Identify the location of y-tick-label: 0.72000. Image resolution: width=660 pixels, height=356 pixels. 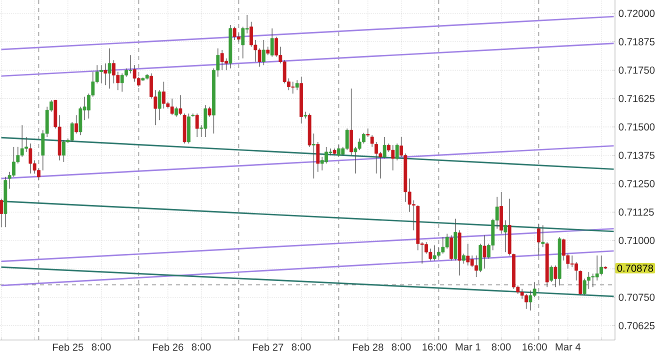
(636, 13).